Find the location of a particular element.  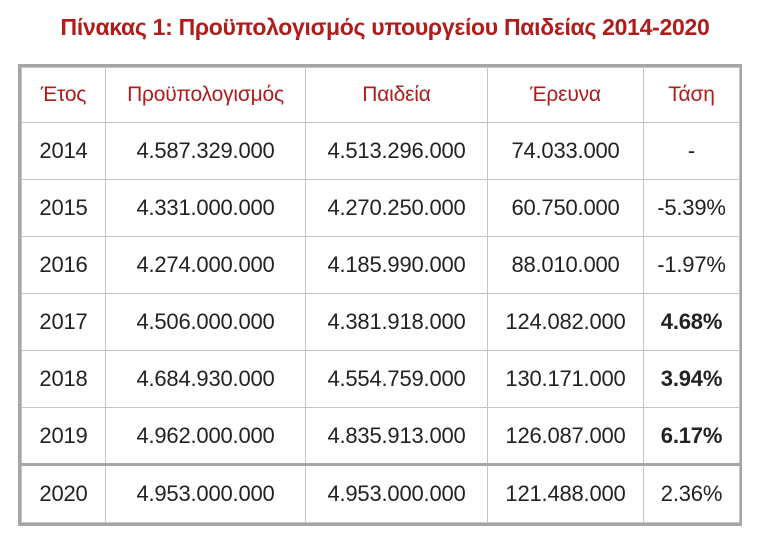

cell-education: 4.381.918.000 is located at coordinates (396, 322).